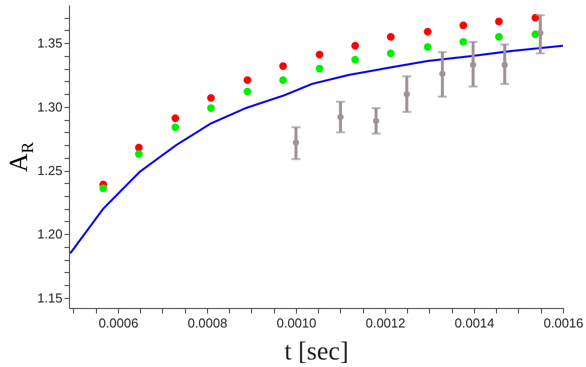  I want to click on y-tick-label: 1.30, so click(49, 106).